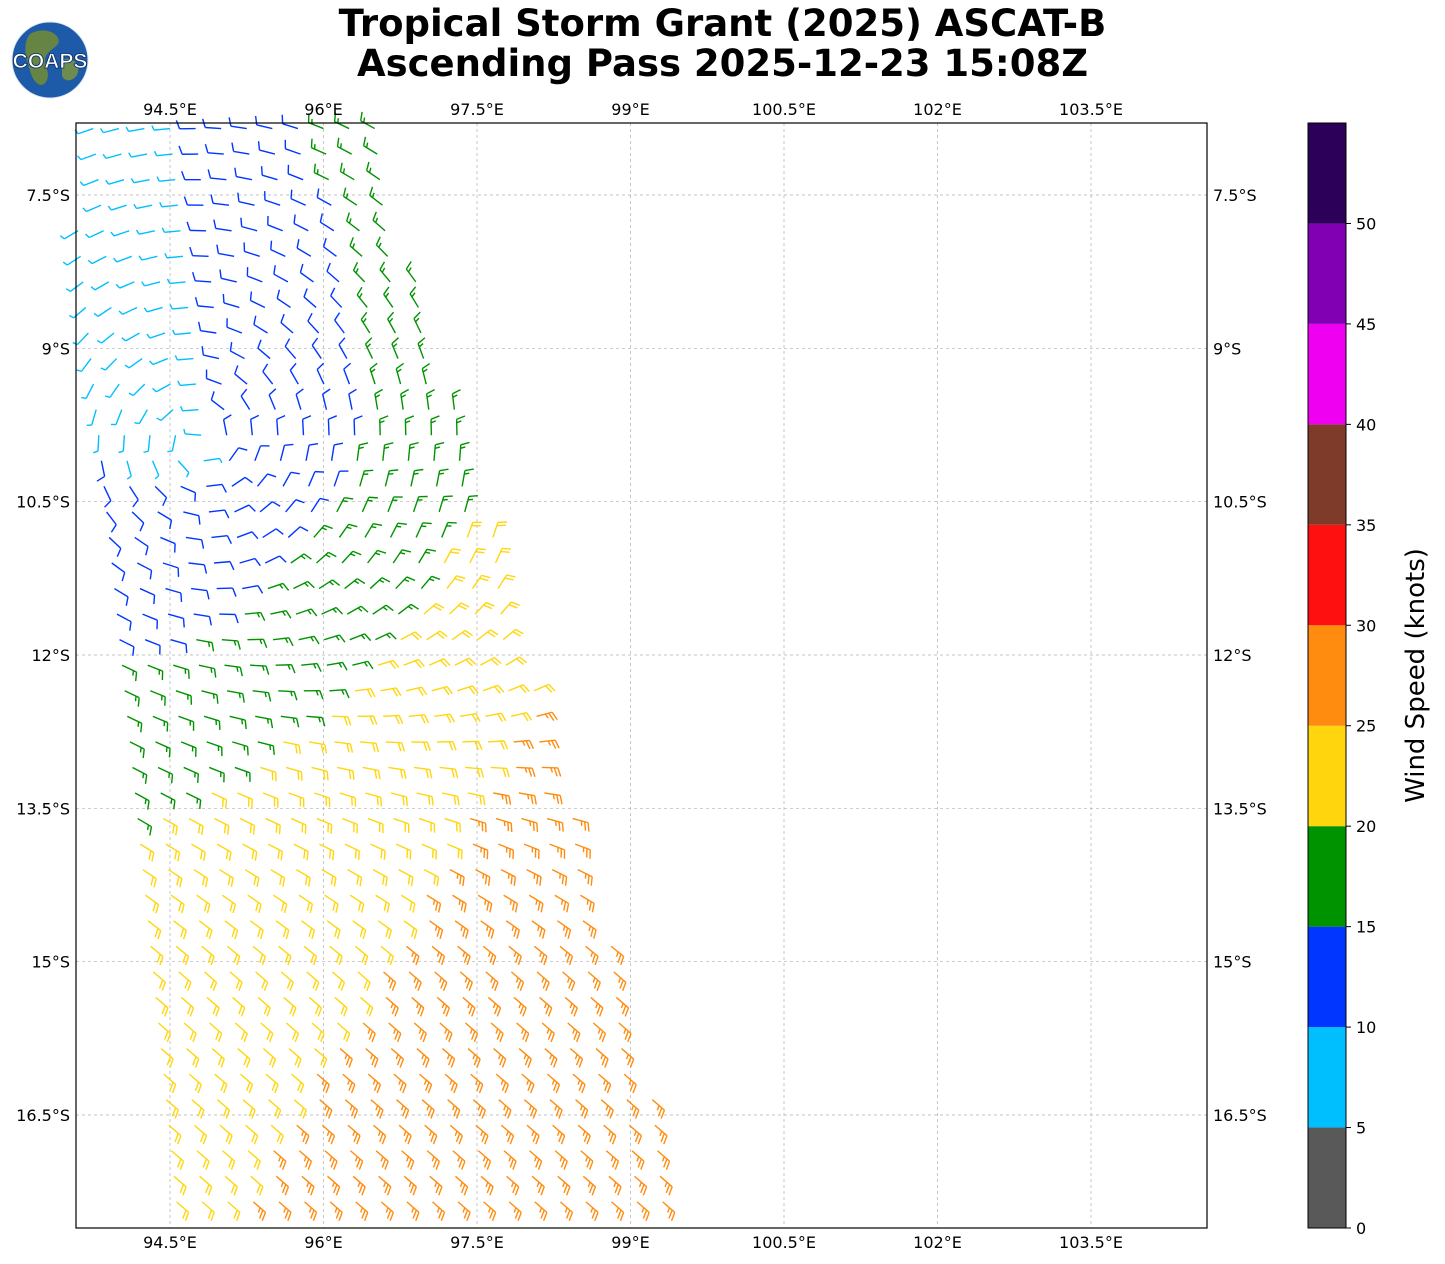  What do you see at coordinates (630, 109) in the screenshot?
I see `lon-tick-label-top: 99°E` at bounding box center [630, 109].